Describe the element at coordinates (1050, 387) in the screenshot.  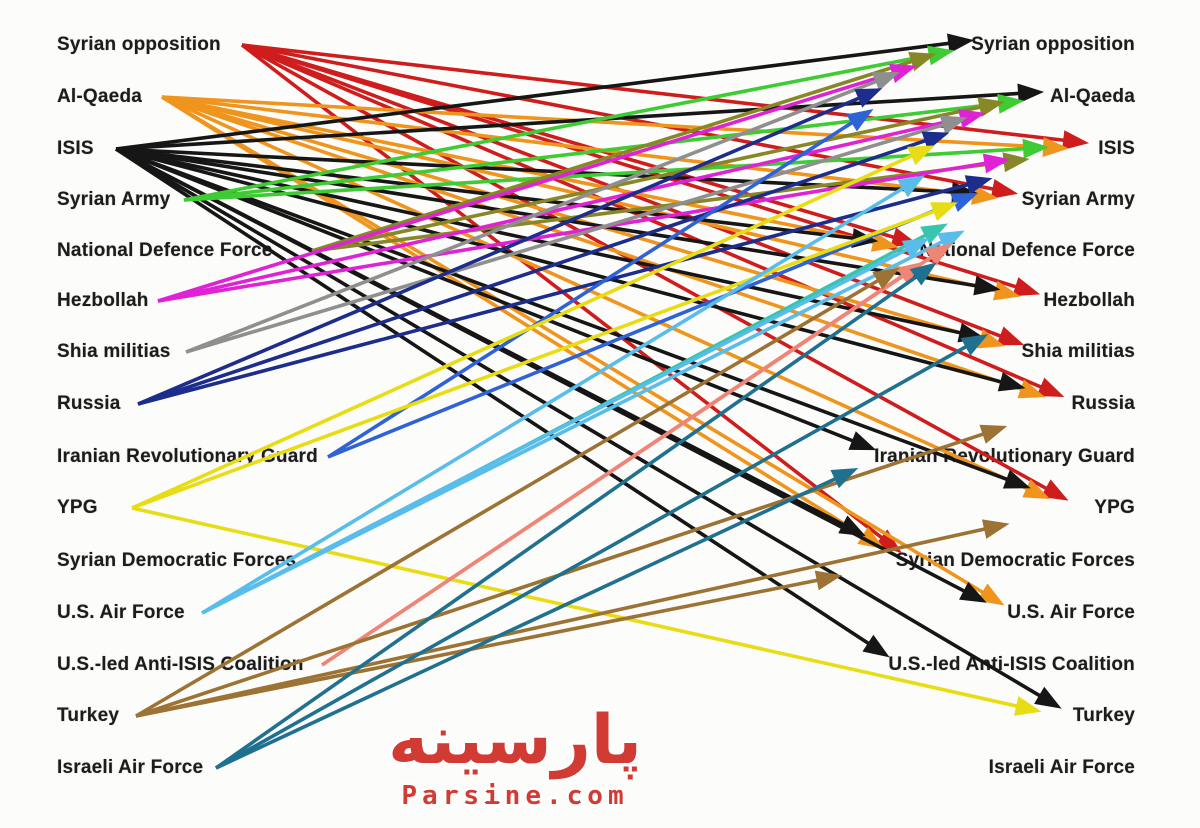
I see `arrowhead-syrian-opposition--russia` at that location.